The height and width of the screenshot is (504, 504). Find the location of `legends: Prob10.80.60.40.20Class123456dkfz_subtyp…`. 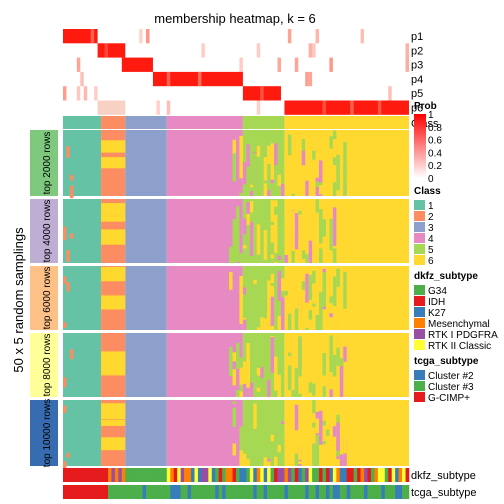

legends: Prob10.80.60.40.20Class123456dkfz_subtyp… is located at coordinates (456, 252).